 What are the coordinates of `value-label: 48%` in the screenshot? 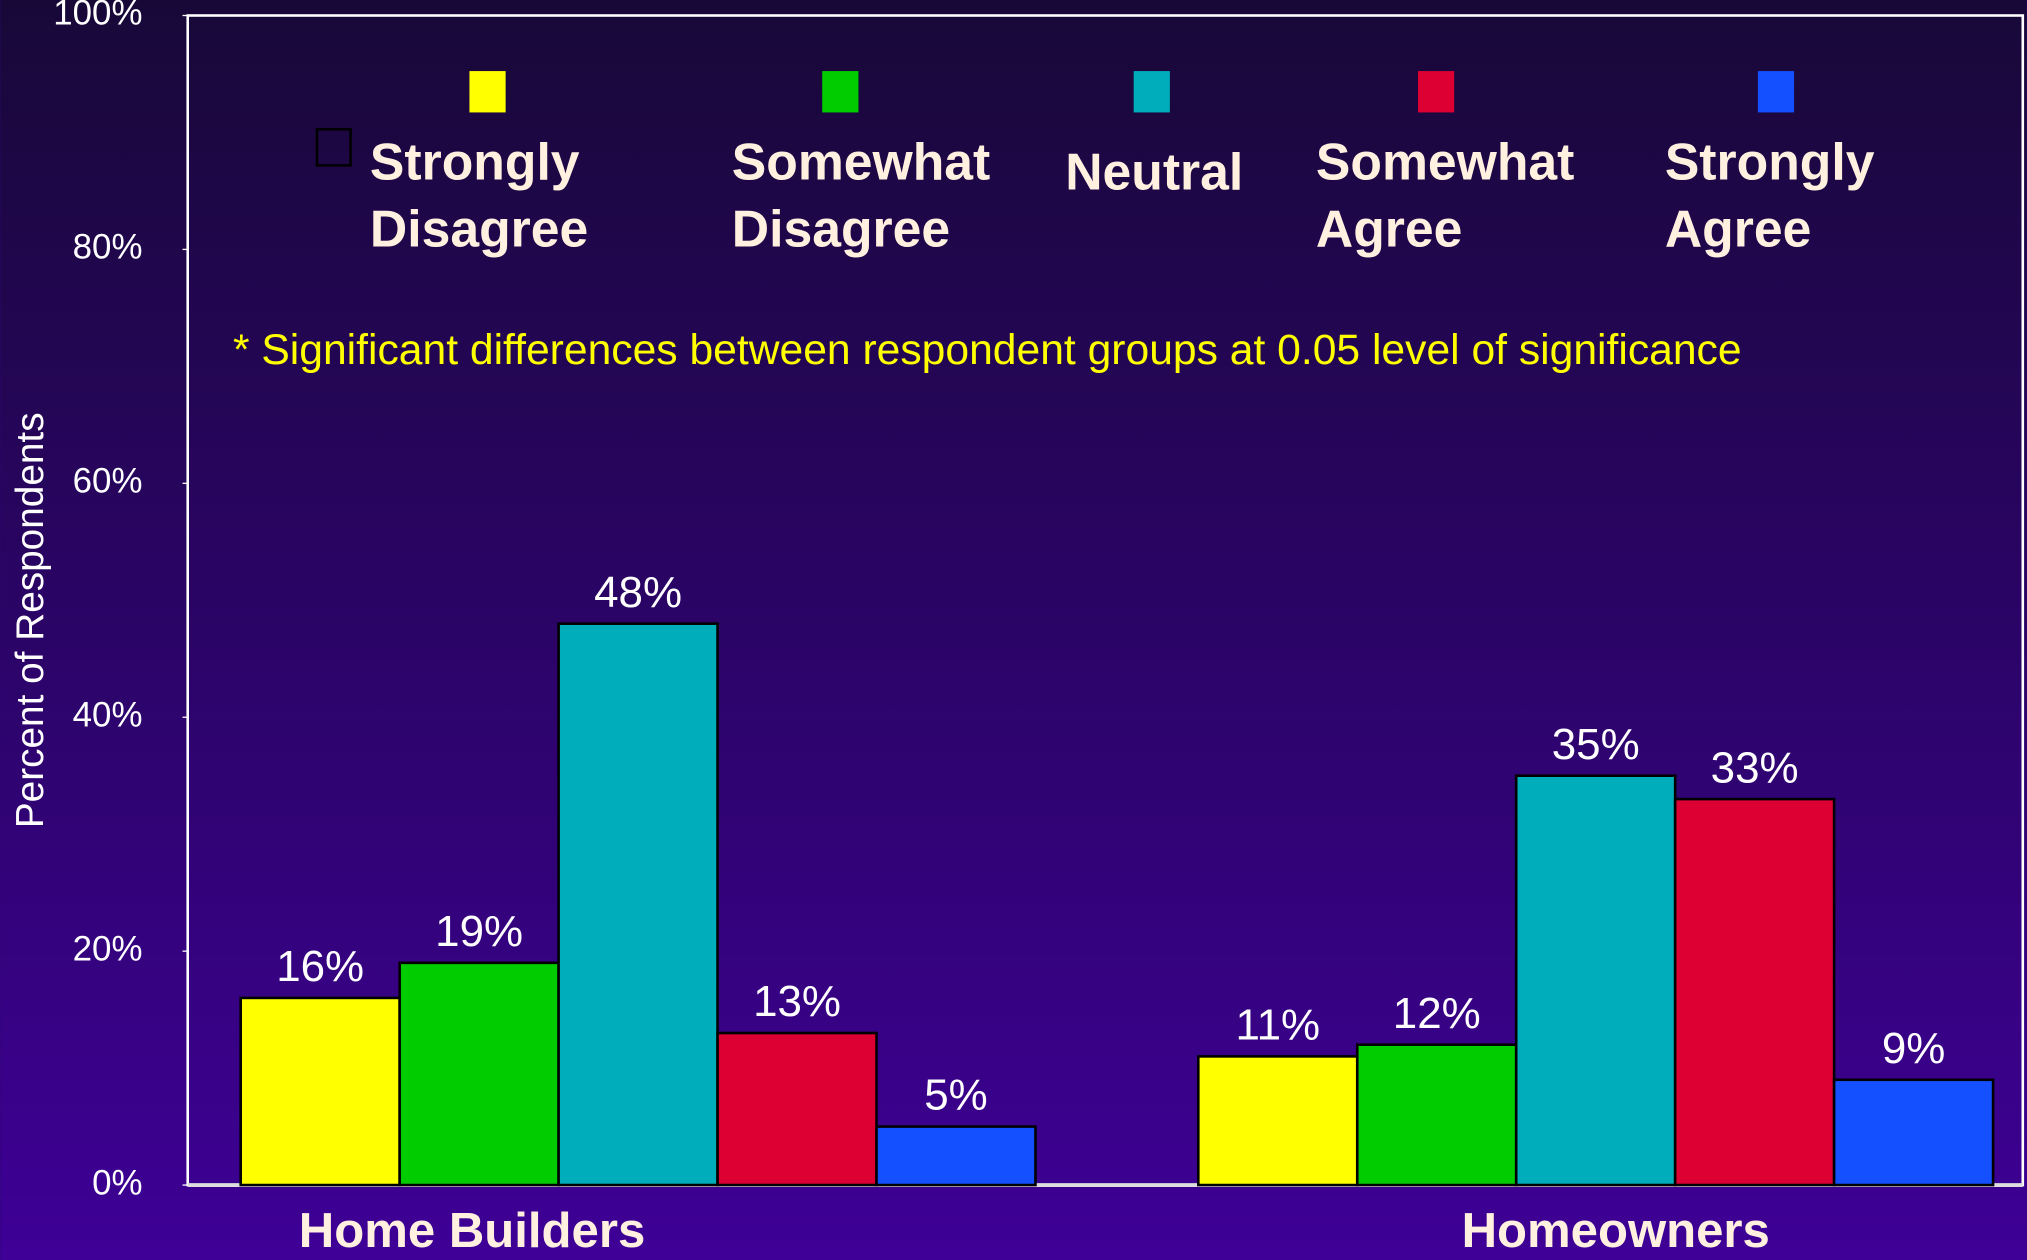 It's located at (638, 592).